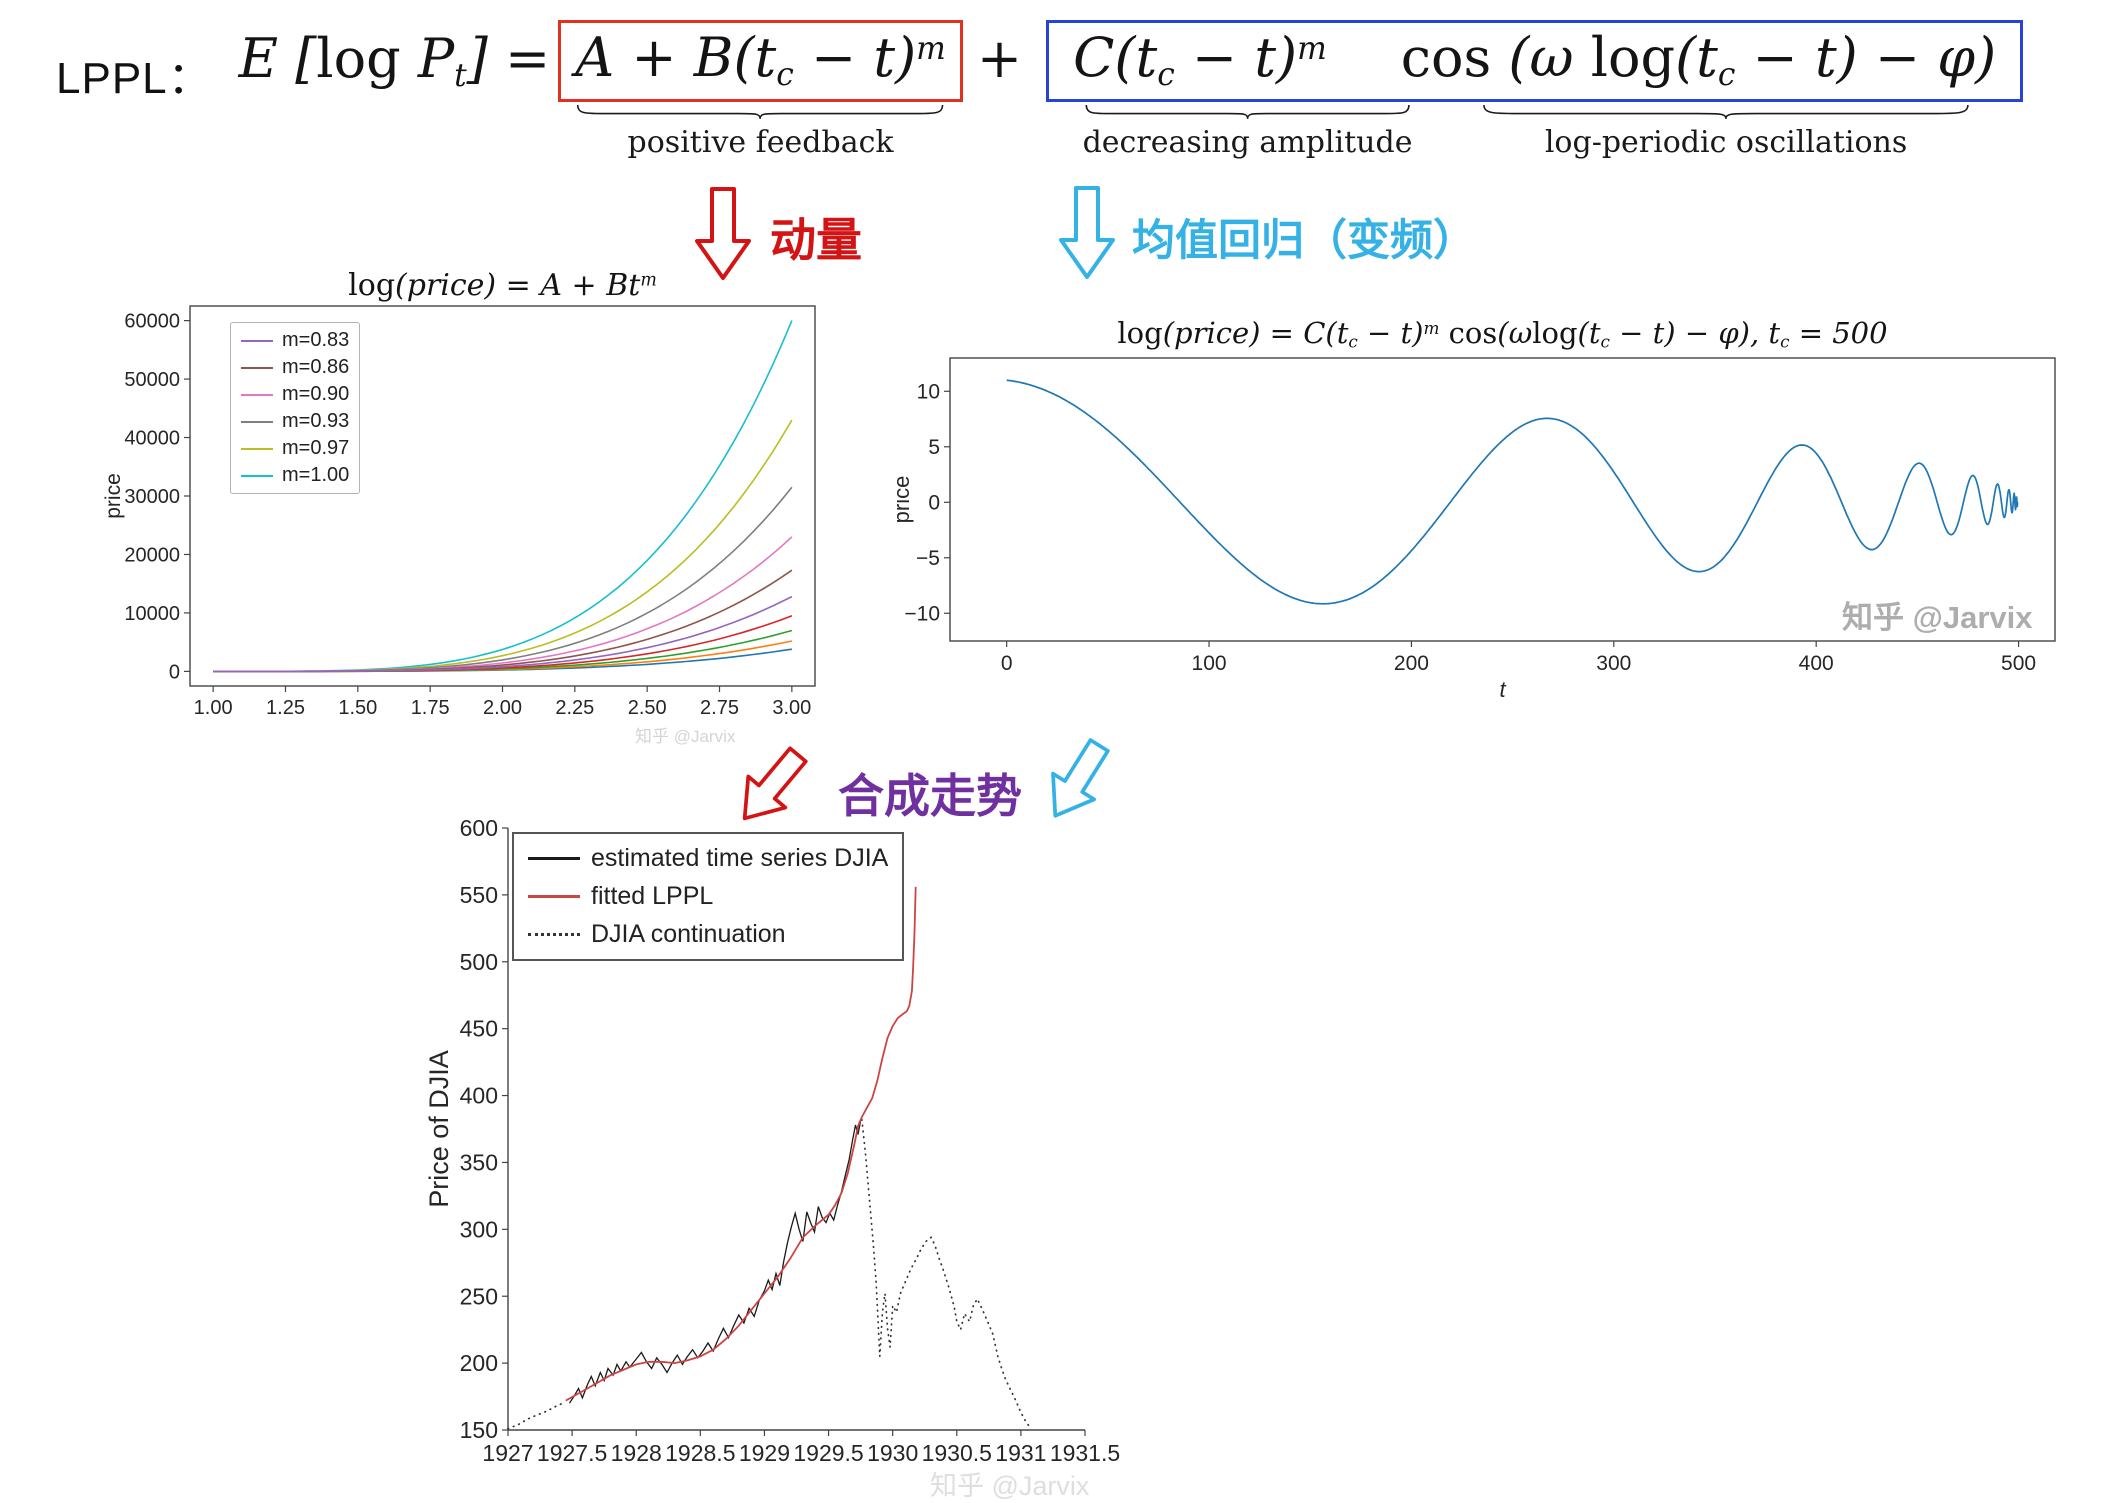 This screenshot has height=1503, width=2110. Describe the element at coordinates (295, 367) in the screenshot. I see `legend-entry: m=0.86` at that location.